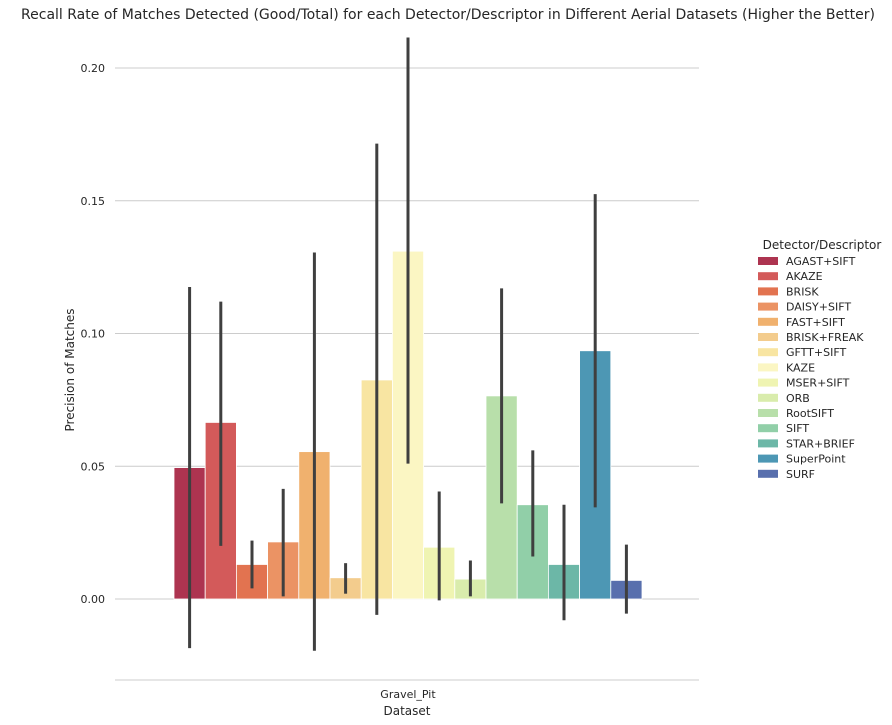 The width and height of the screenshot is (892, 725). What do you see at coordinates (822, 245) in the screenshot?
I see `legend-title: Detector/Descriptor` at bounding box center [822, 245].